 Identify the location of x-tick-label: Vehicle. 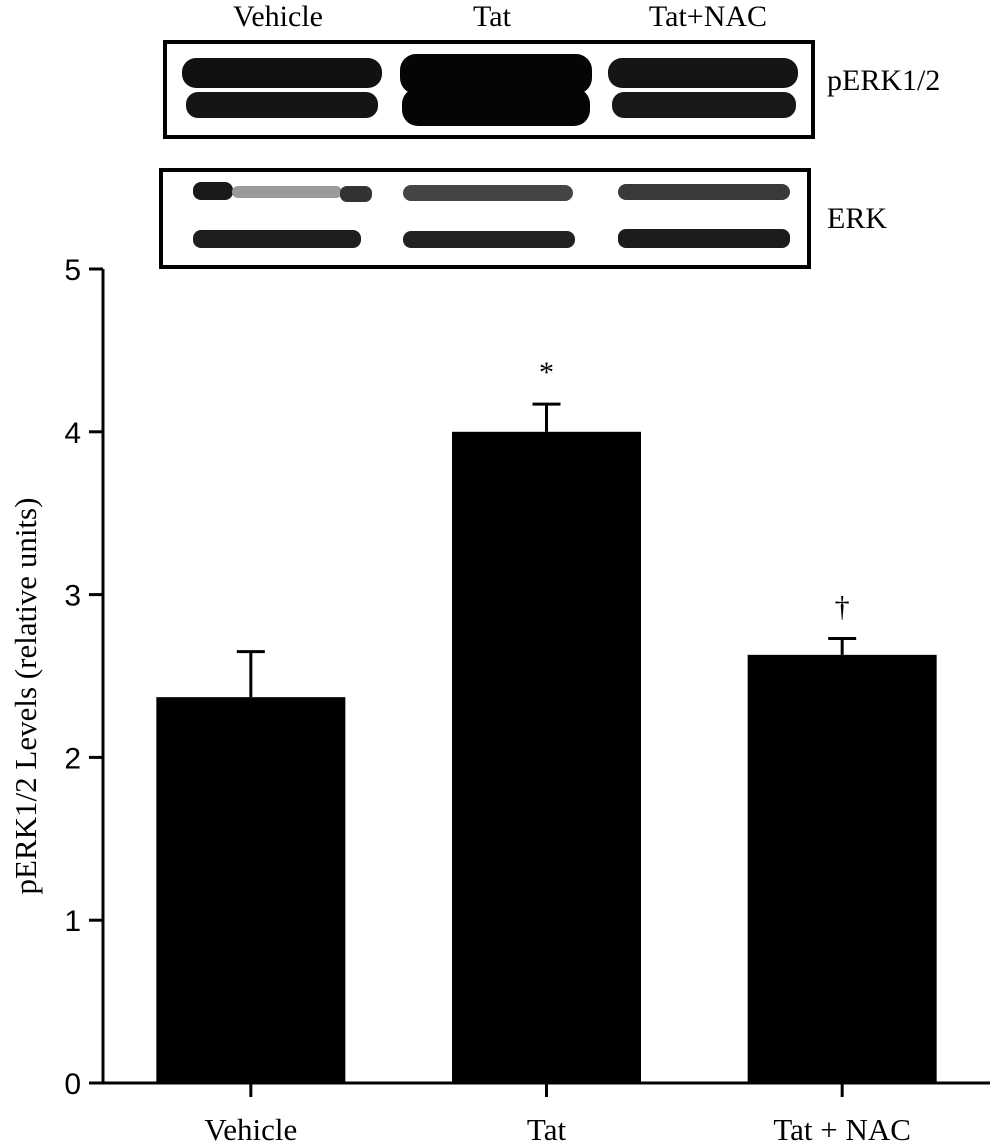
(250, 1128).